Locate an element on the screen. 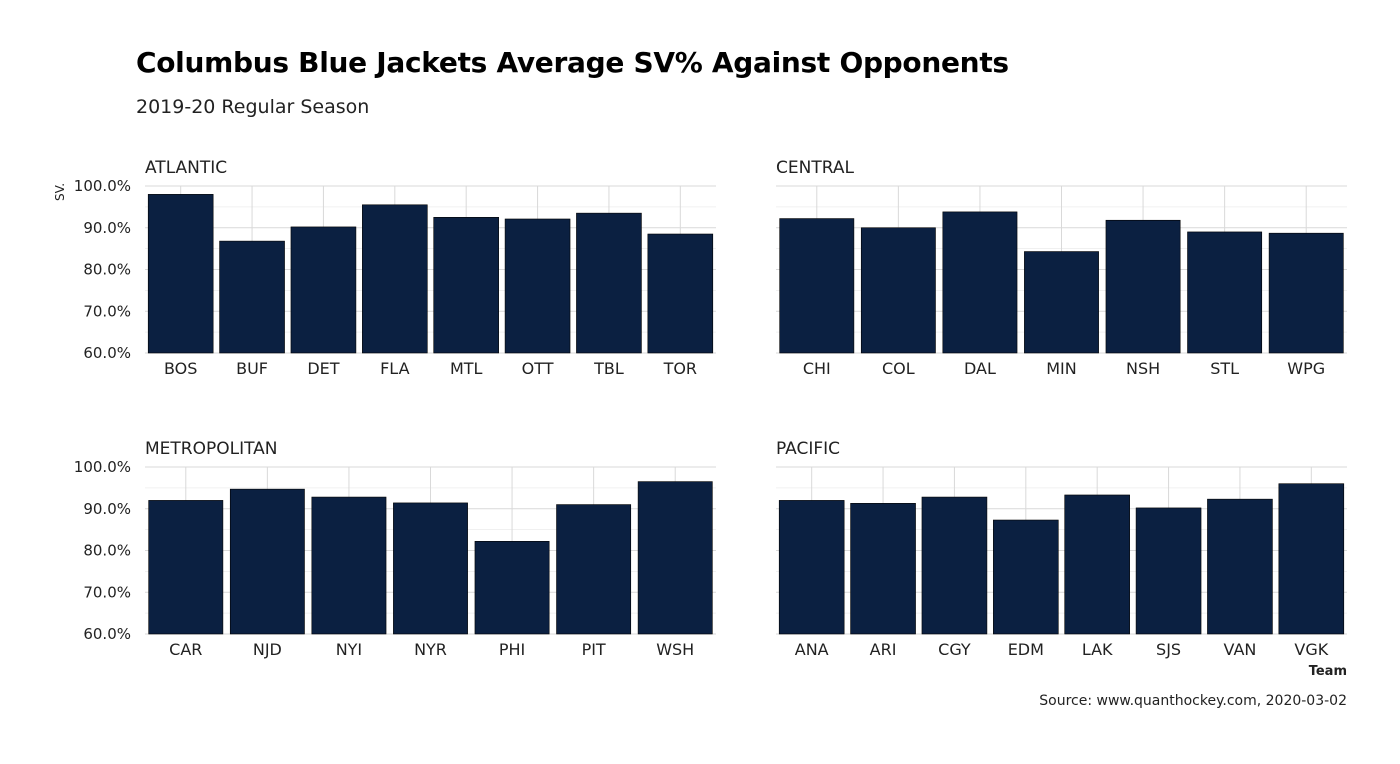  bar-det is located at coordinates (323, 290).